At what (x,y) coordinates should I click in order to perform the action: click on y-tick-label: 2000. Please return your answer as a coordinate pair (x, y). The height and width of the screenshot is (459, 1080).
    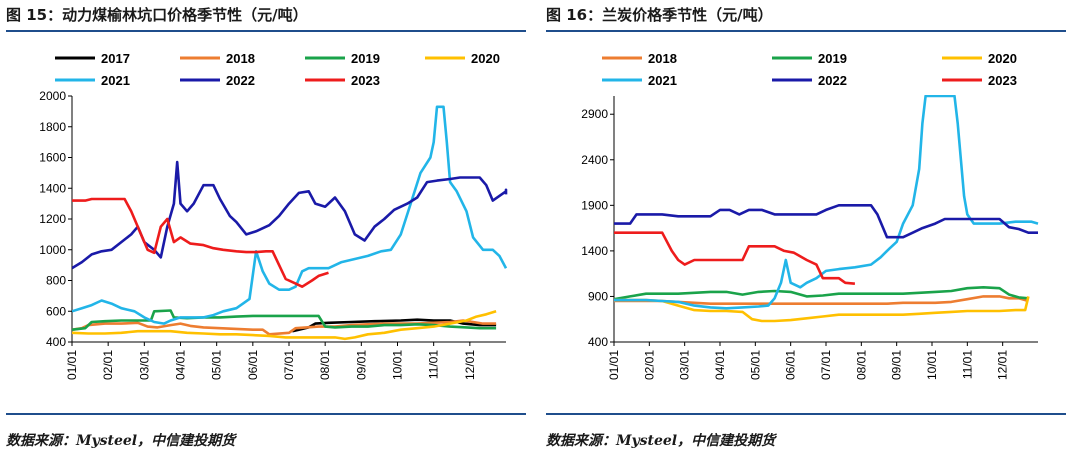
    Looking at the image, I should click on (52, 96).